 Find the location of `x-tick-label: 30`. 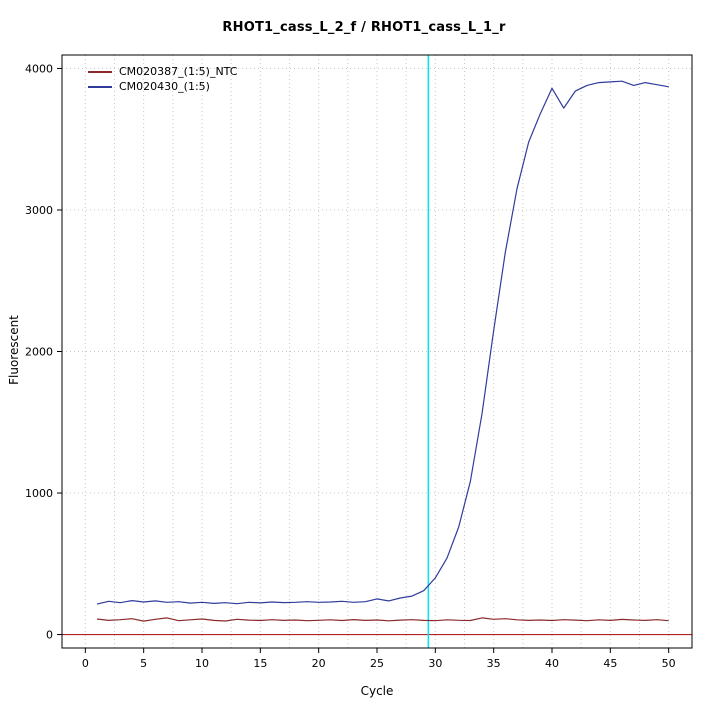

x-tick-label: 30 is located at coordinates (435, 663).